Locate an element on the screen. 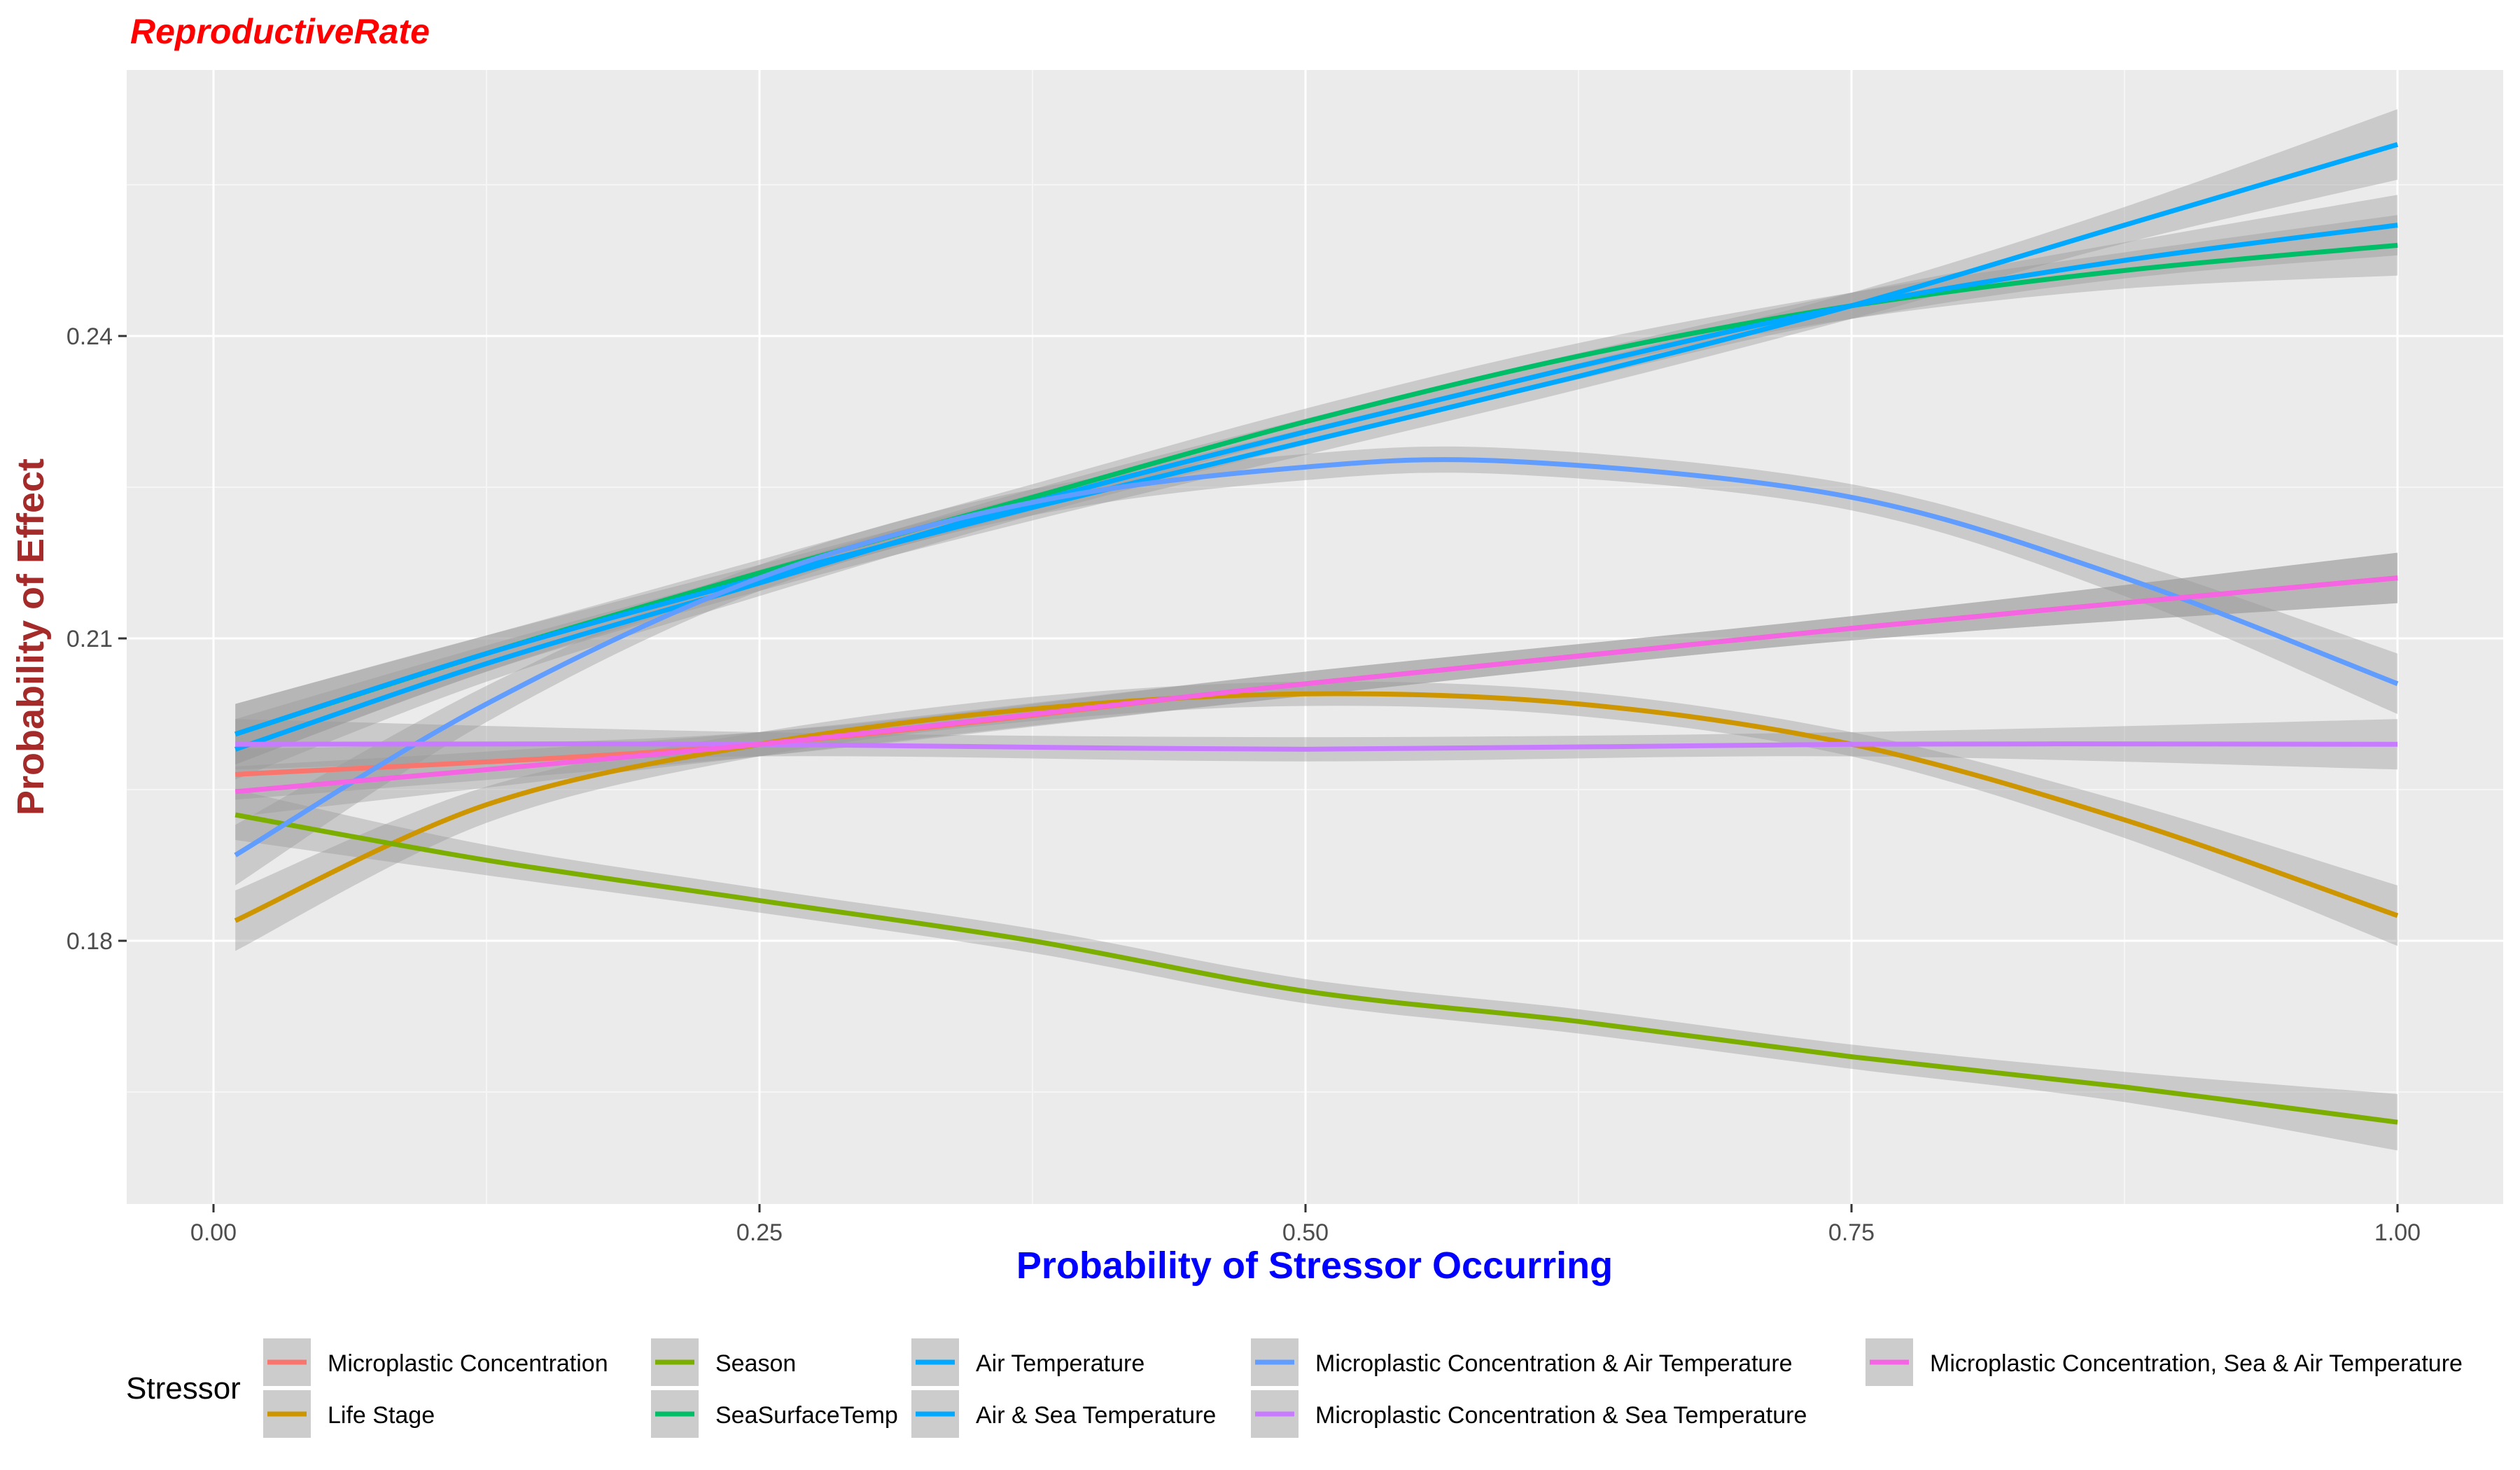  y-axis: 0.18 0.21 0.24 is located at coordinates (96, 639).